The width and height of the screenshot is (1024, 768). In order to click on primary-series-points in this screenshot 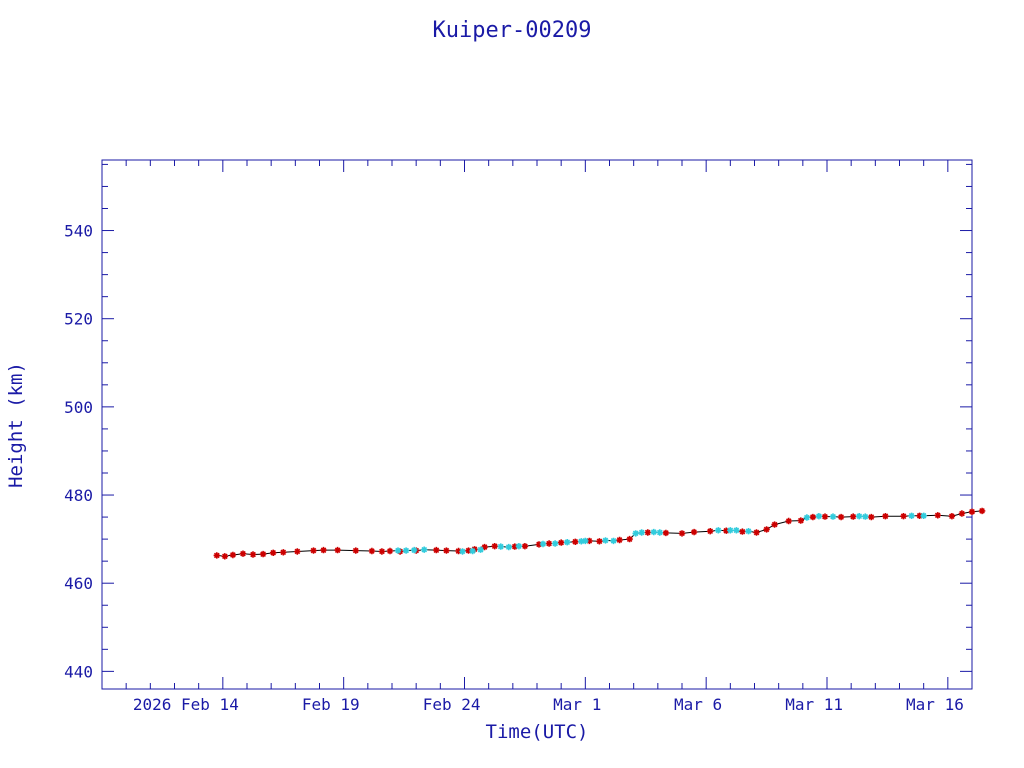, I will do `click(599, 533)`.